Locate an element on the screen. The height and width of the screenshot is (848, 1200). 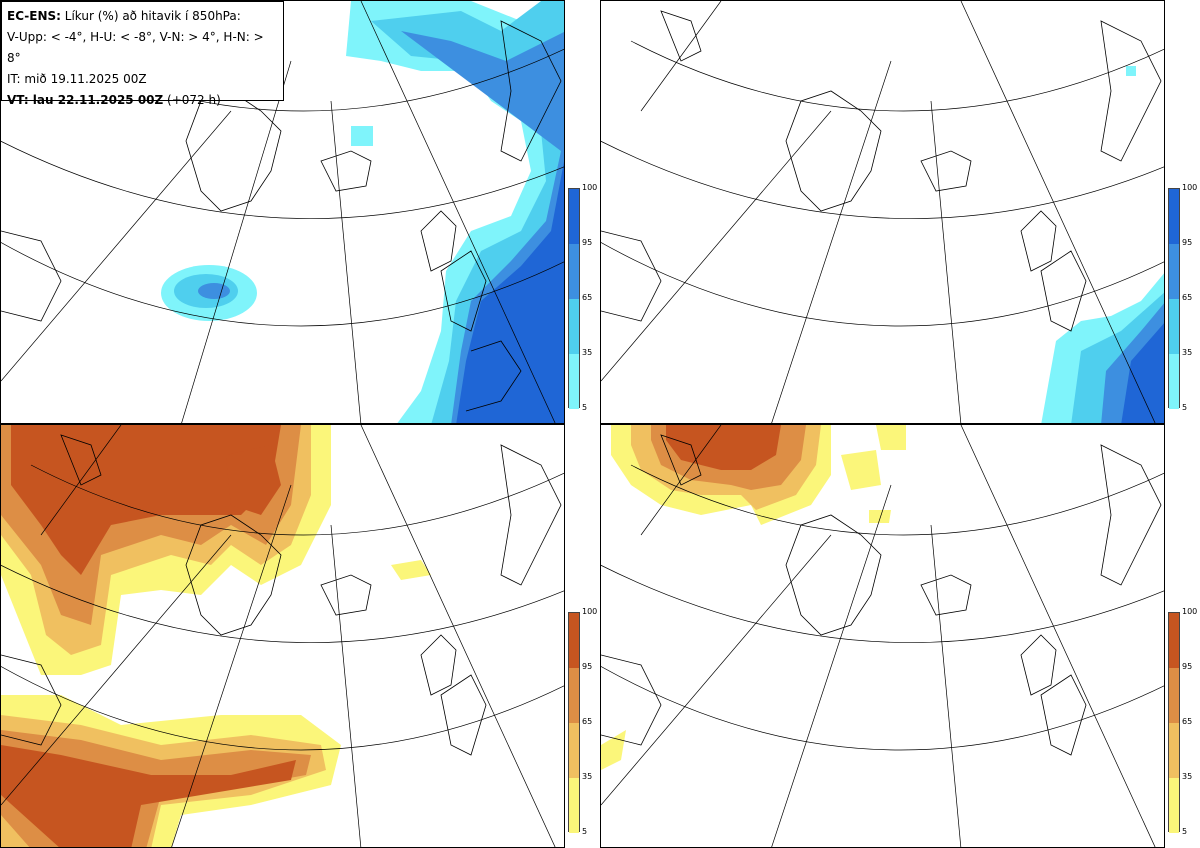
model-name: EC-ENS: is located at coordinates (34, 16).